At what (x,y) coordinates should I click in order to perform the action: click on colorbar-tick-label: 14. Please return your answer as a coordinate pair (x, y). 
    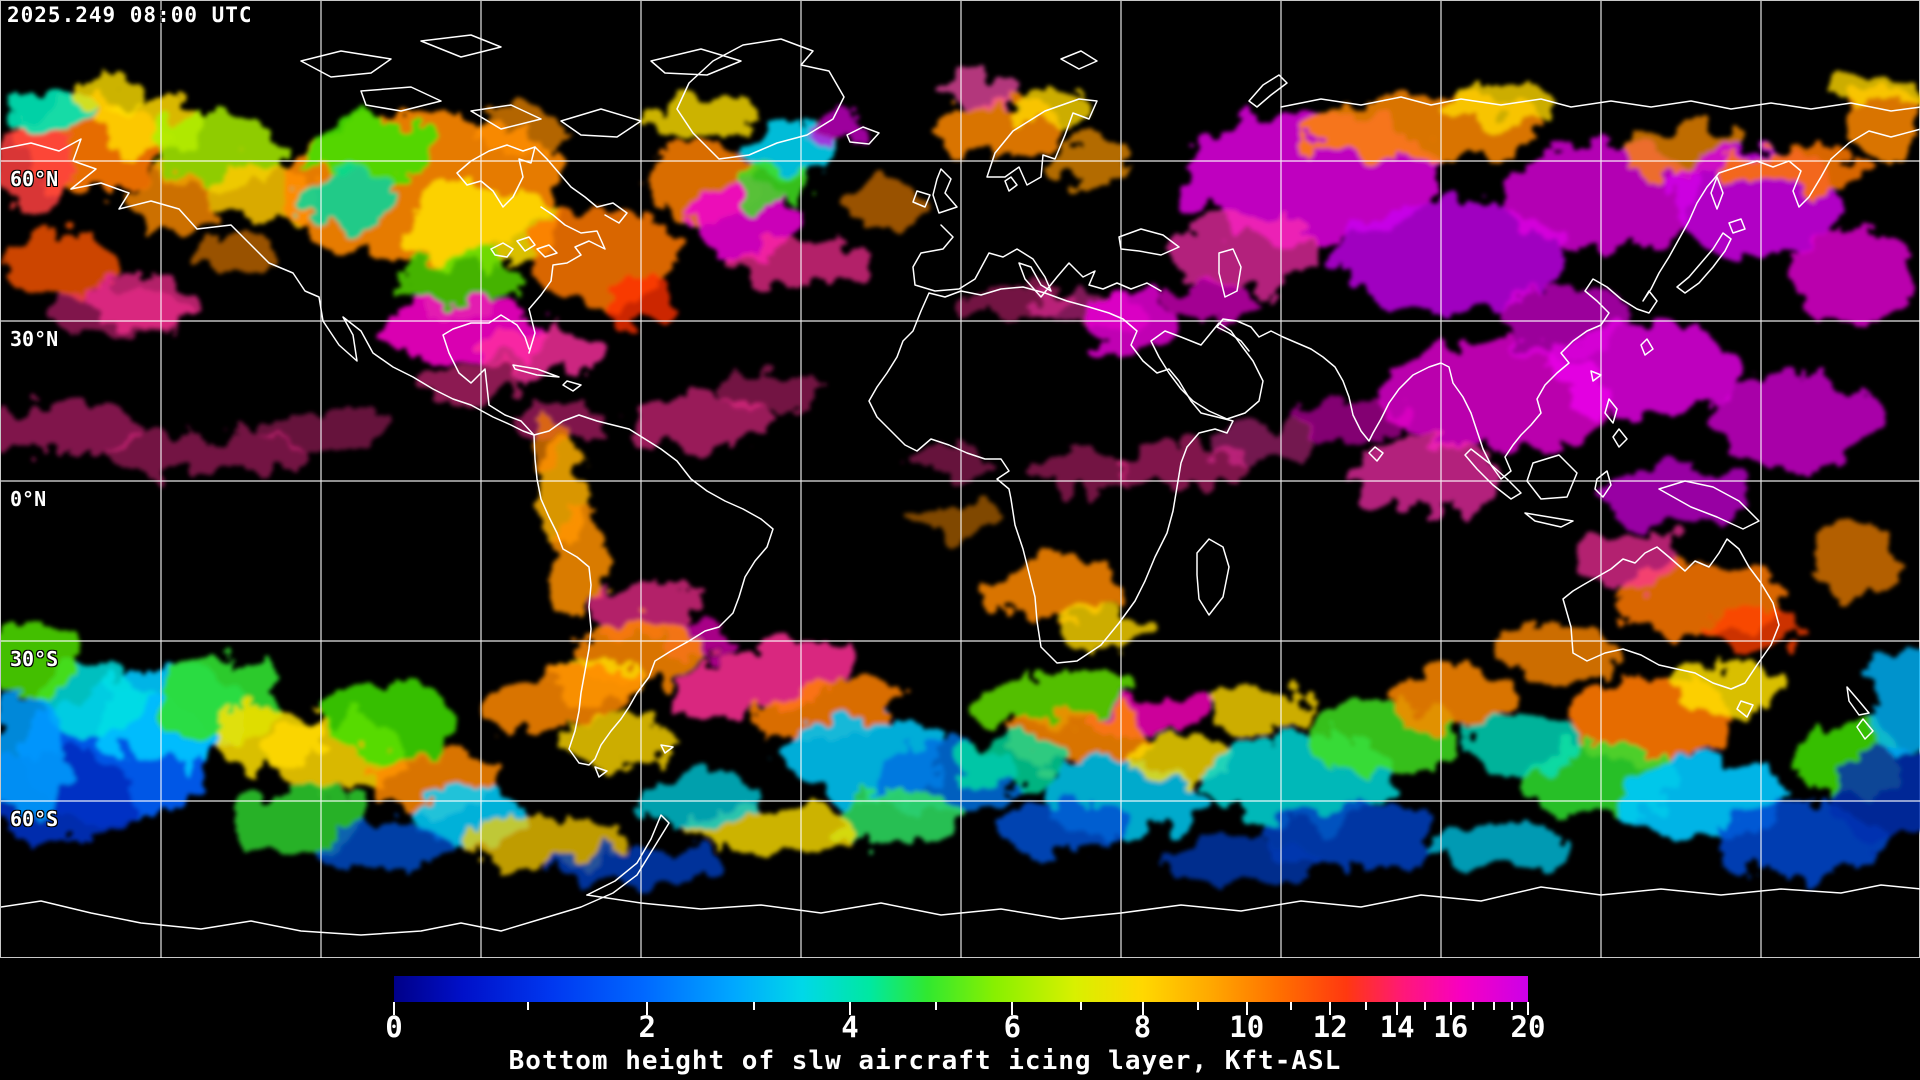
    Looking at the image, I should click on (1397, 1027).